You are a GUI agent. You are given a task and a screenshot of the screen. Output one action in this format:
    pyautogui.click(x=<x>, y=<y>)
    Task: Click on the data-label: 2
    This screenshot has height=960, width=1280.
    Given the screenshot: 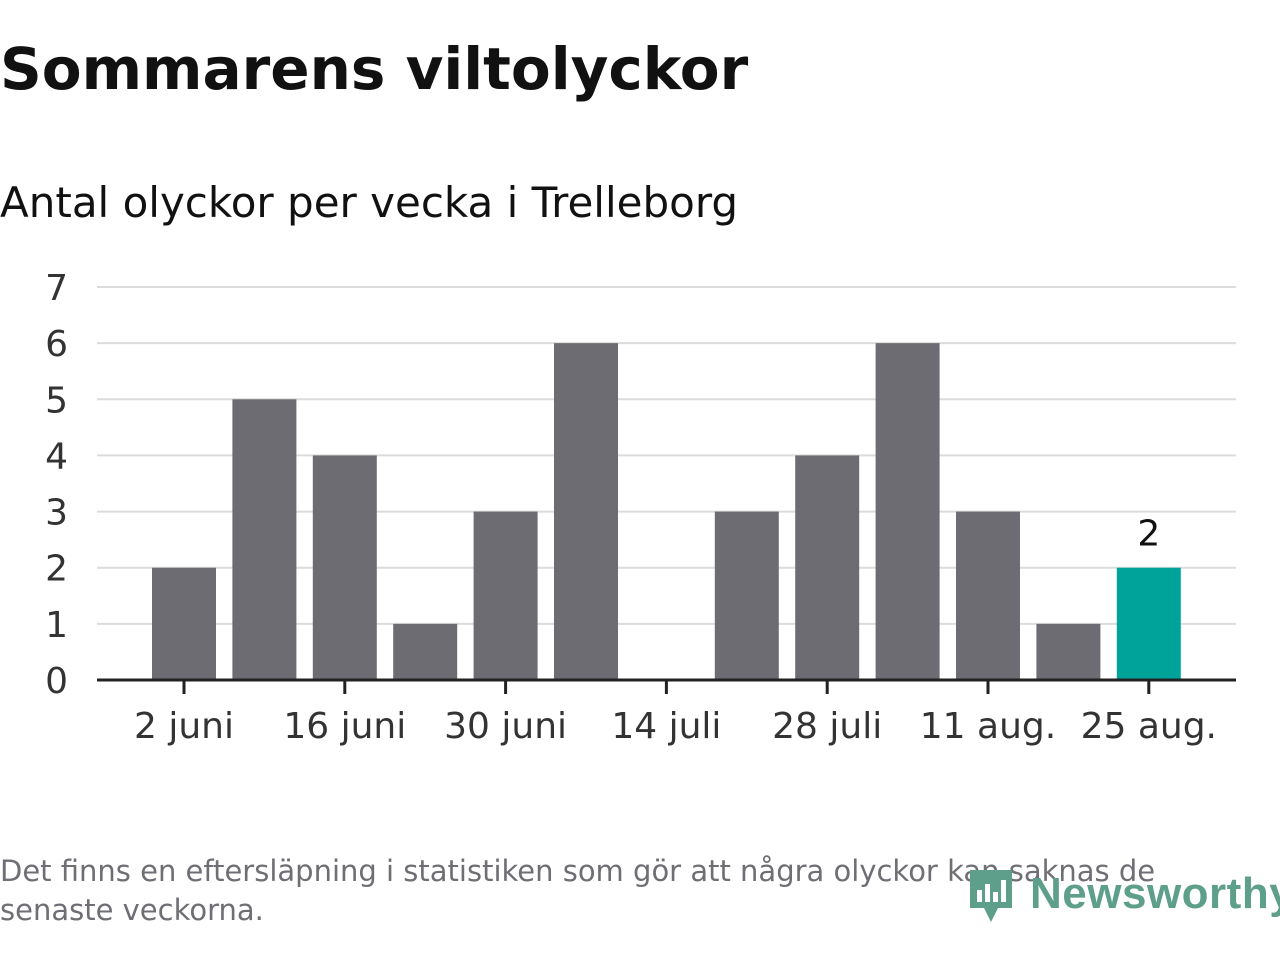 What is the action you would take?
    pyautogui.click(x=1148, y=534)
    